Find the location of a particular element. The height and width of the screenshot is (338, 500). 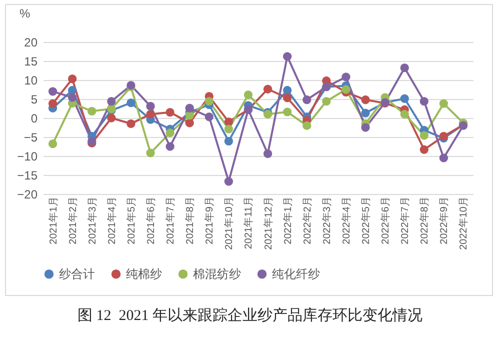

y-tick-label: −10 is located at coordinates (27, 157).